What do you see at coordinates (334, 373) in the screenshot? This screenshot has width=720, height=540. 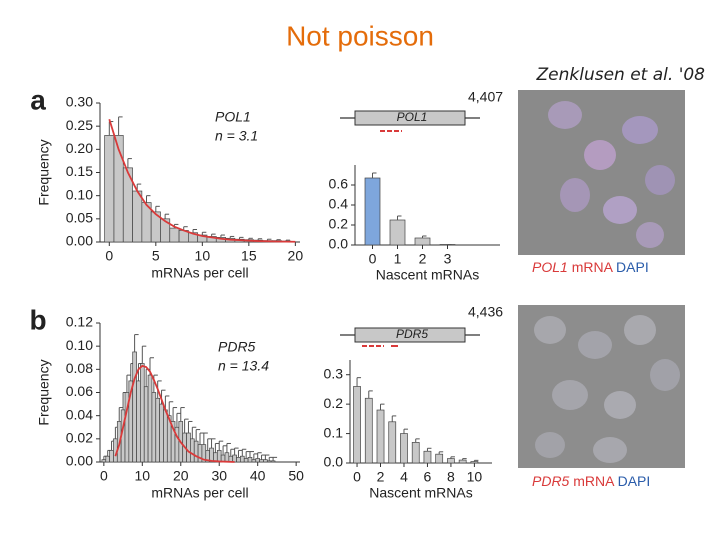 I see `y-tick-label: 0.3` at bounding box center [334, 373].